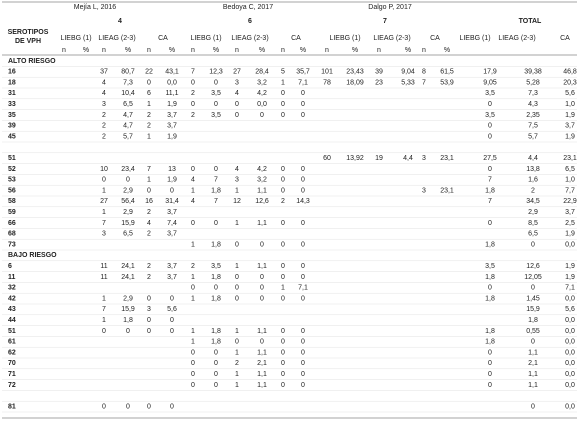  What do you see at coordinates (490, 158) in the screenshot?
I see `cell: 27,5` at bounding box center [490, 158].